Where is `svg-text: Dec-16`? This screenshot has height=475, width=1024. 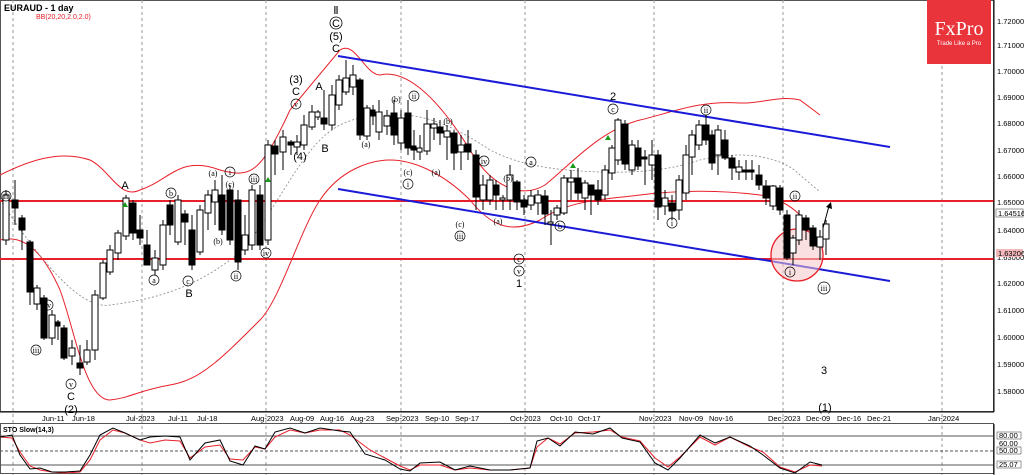 svg-text: Dec-16 is located at coordinates (849, 418).